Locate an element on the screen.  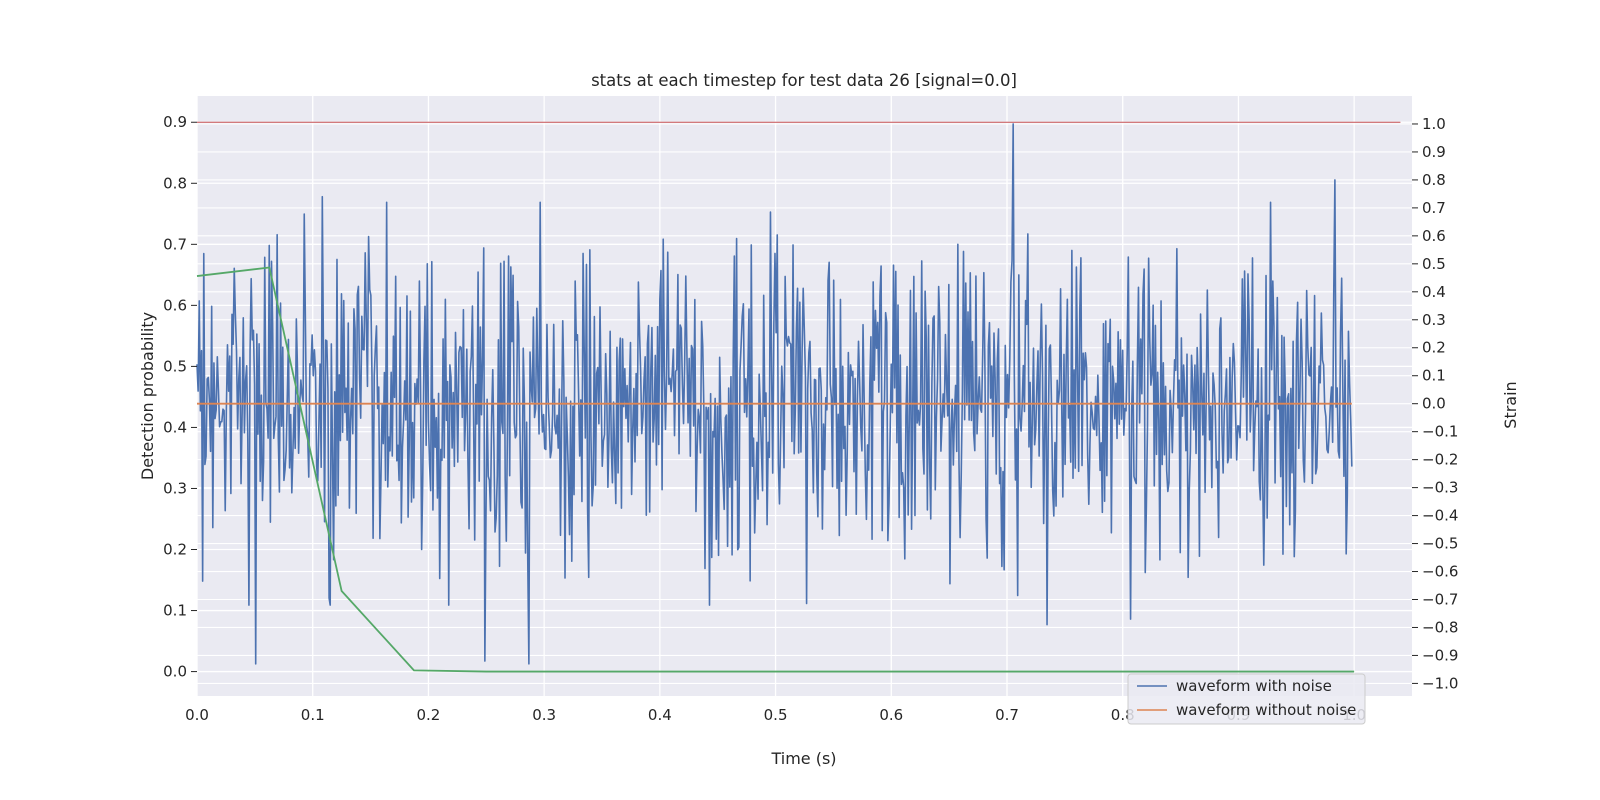
legend-label-noise: waveform with noise is located at coordinates (1254, 686).